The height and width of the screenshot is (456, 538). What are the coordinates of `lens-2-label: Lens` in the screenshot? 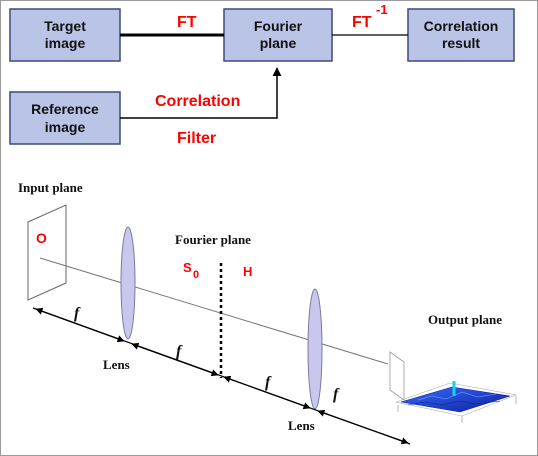 It's located at (301, 425).